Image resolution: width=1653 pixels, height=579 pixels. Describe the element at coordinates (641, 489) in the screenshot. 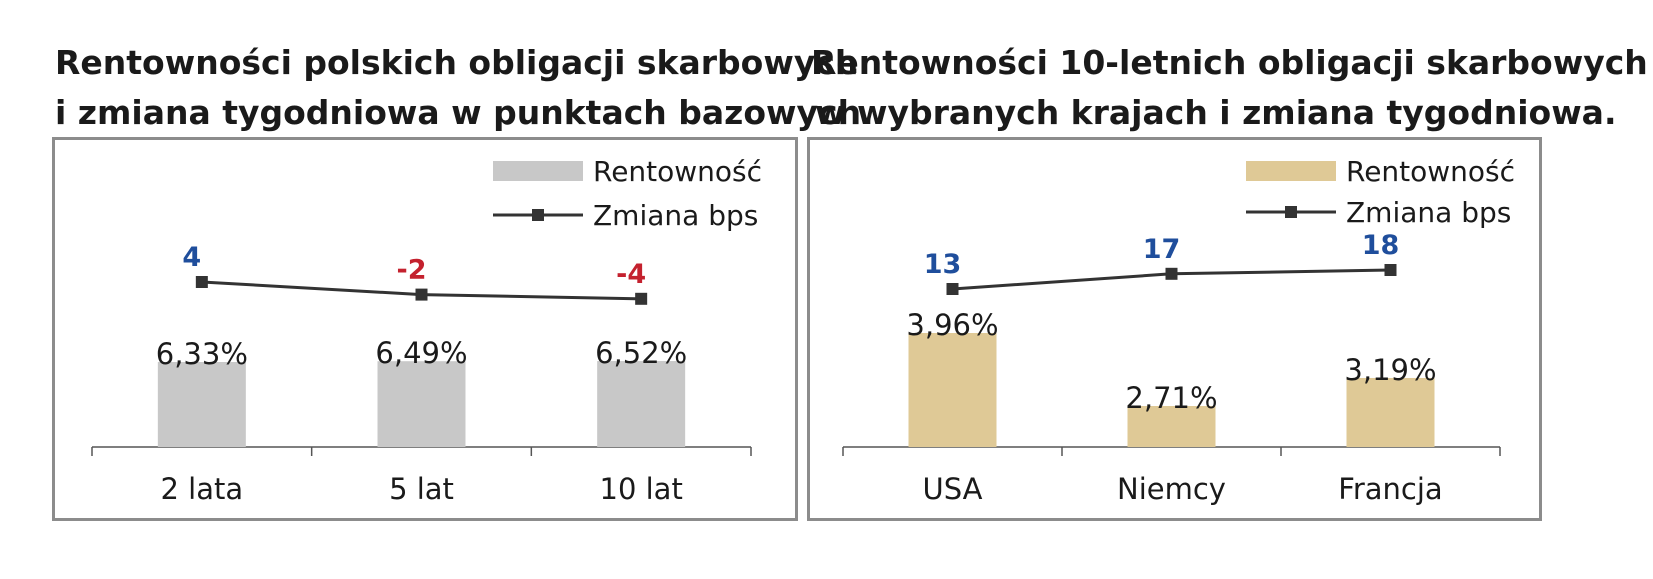

I see `x-tick-label: 10 lat` at that location.